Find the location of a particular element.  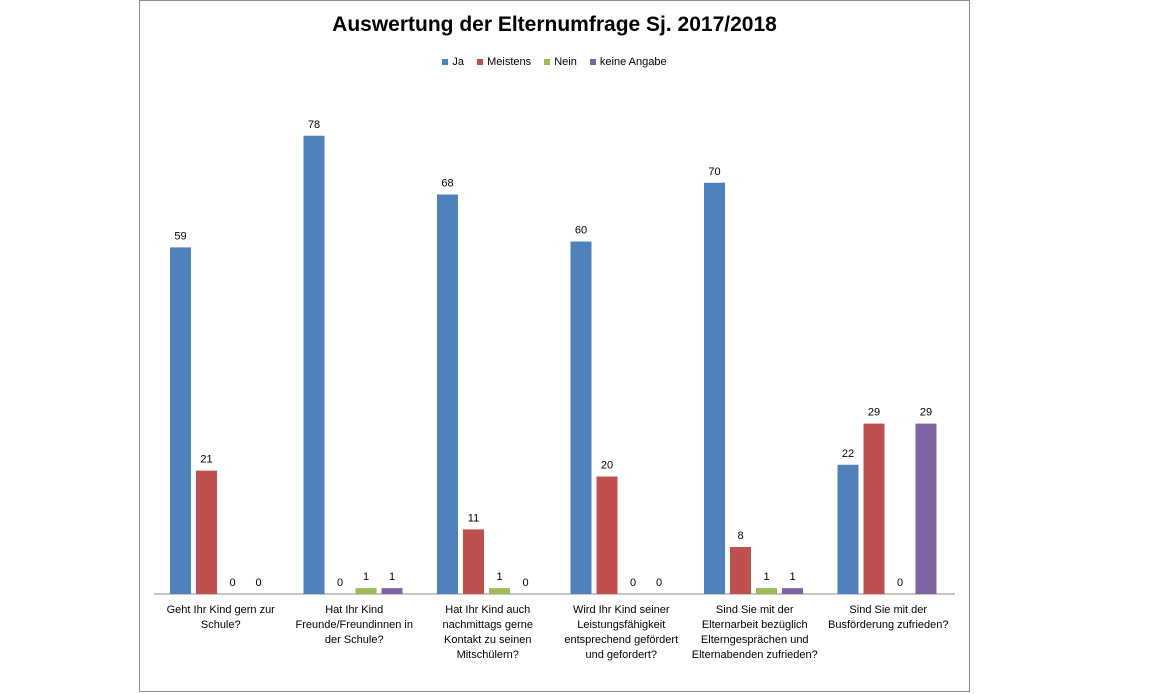

data-label-meistens-2: 0 is located at coordinates (340, 583).